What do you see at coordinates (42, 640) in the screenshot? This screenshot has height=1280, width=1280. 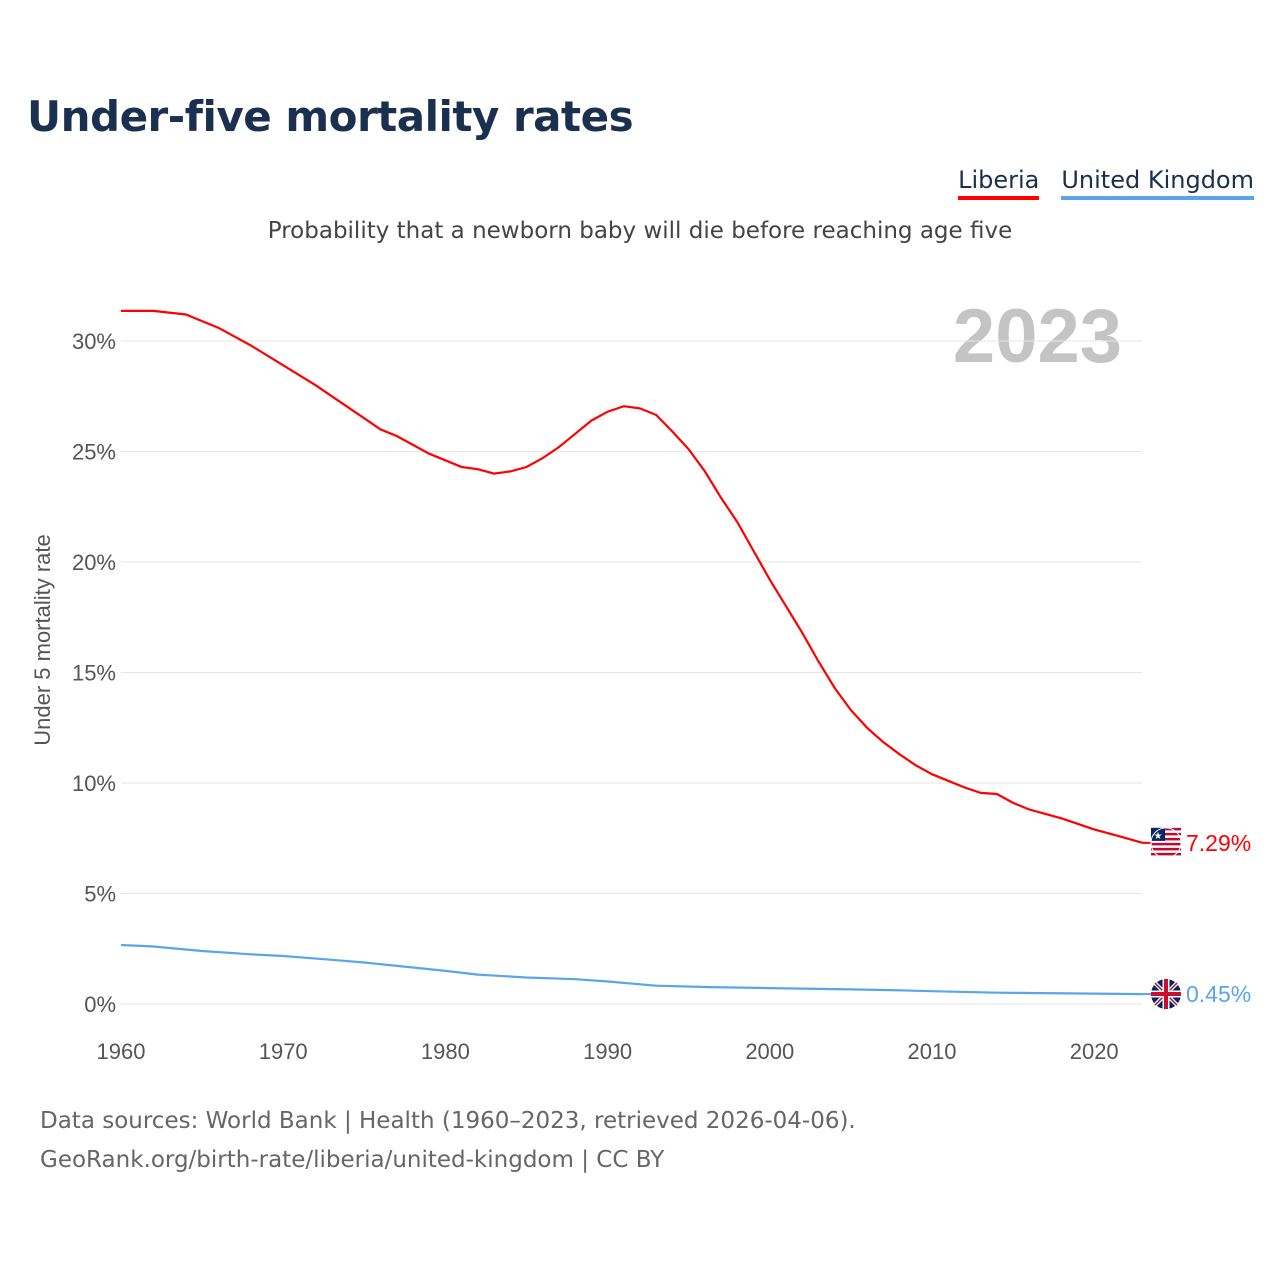 I see `y-axis-label: Under 5 mortality rate` at bounding box center [42, 640].